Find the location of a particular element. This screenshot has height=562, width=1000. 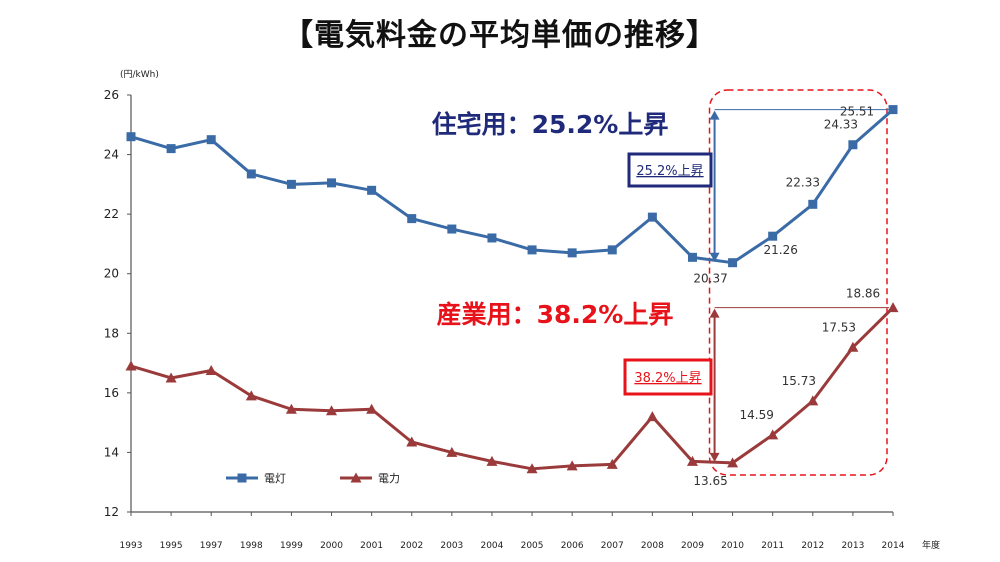

highlight-dashed-box is located at coordinates (798, 282).